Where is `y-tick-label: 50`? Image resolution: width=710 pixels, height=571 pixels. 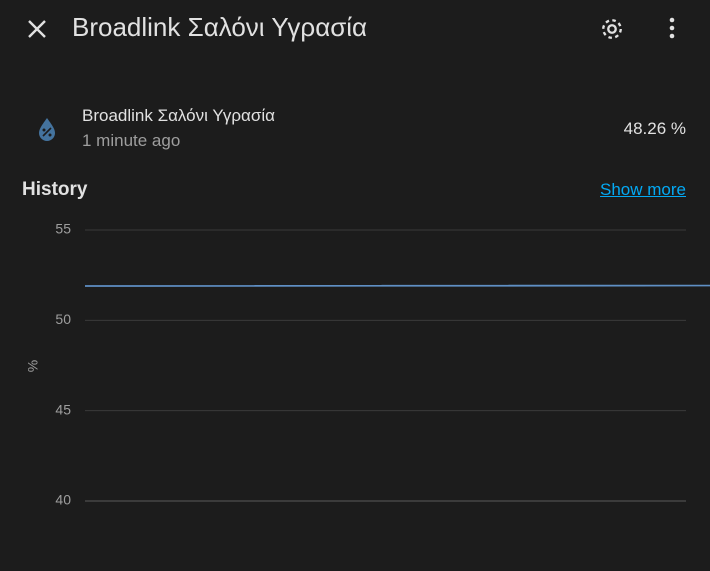
y-tick-label: 50 is located at coordinates (63, 319).